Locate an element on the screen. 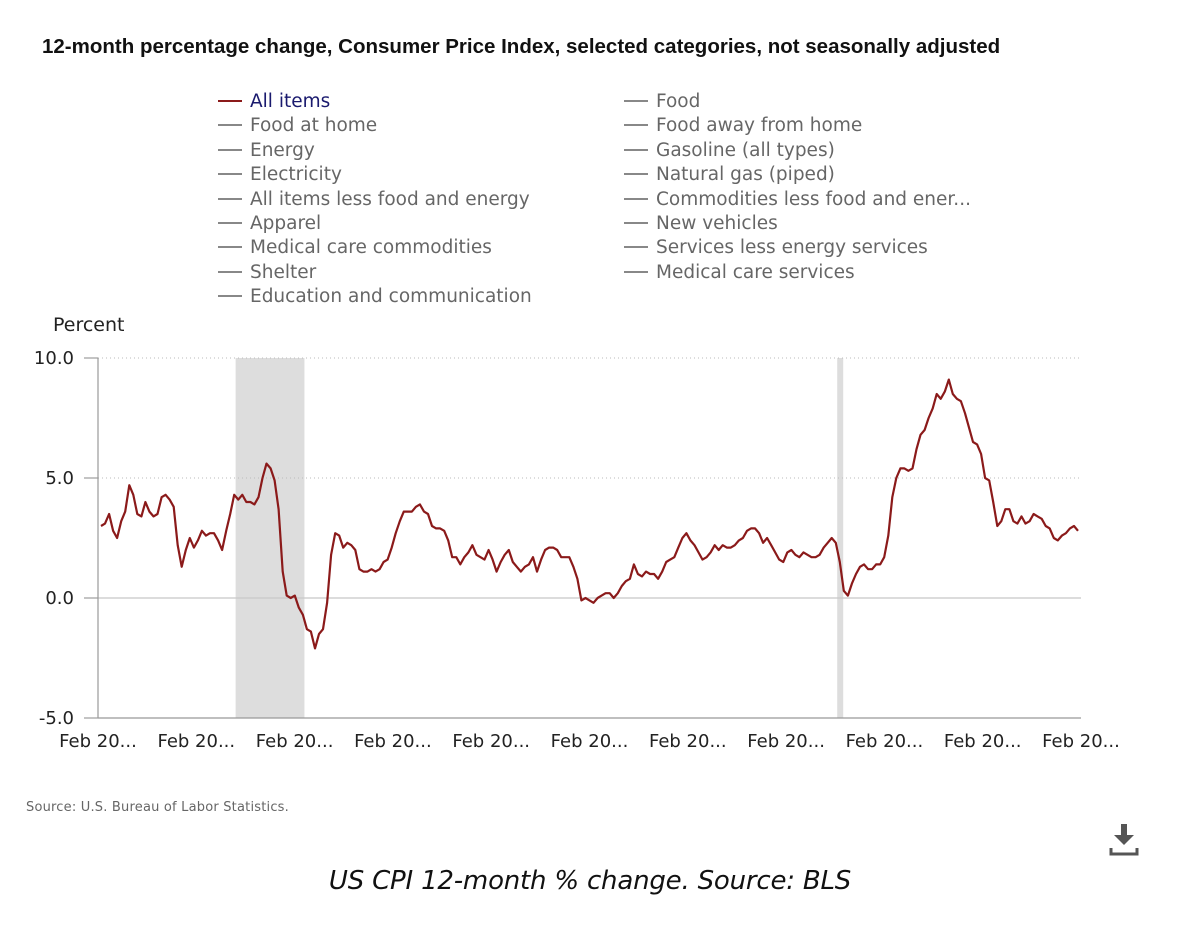  legend-label: Services less energy services is located at coordinates (792, 248).